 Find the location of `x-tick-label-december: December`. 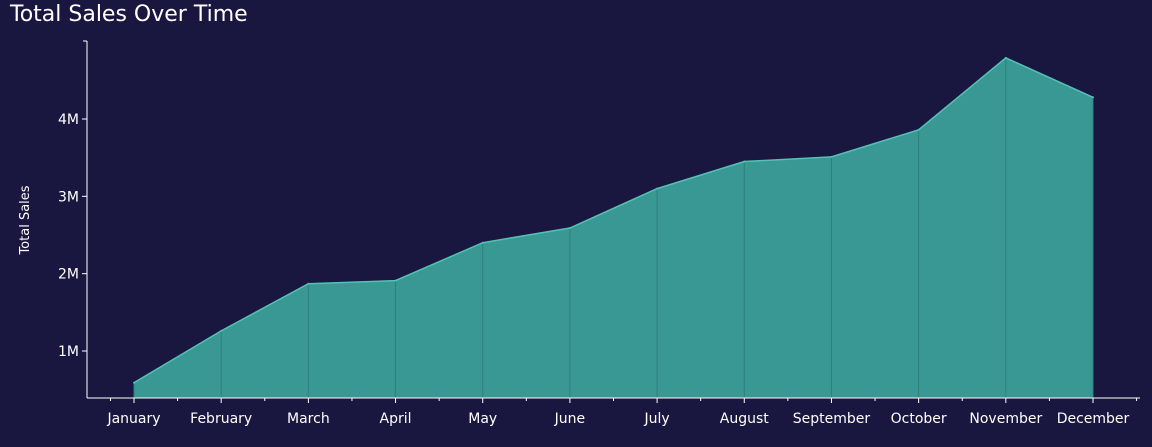

x-tick-label-december: December is located at coordinates (1093, 419).